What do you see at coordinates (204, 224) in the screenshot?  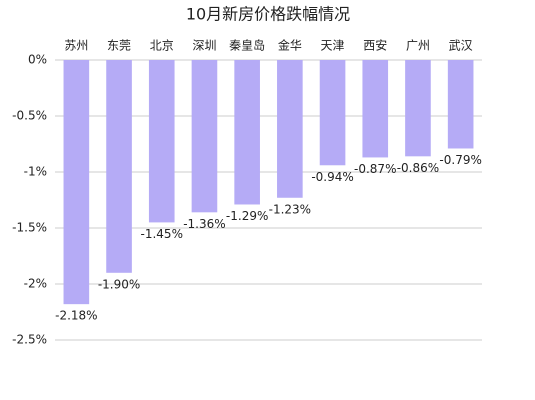 I see `data-label: -1.36%` at bounding box center [204, 224].